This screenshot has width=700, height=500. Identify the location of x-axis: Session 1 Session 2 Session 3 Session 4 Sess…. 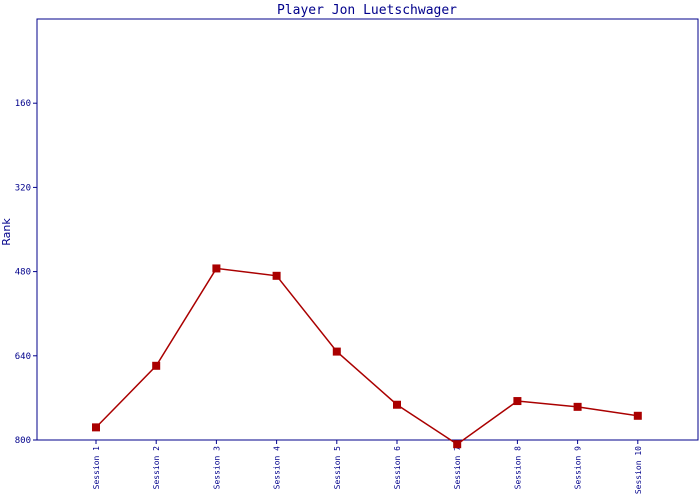
(367, 467).